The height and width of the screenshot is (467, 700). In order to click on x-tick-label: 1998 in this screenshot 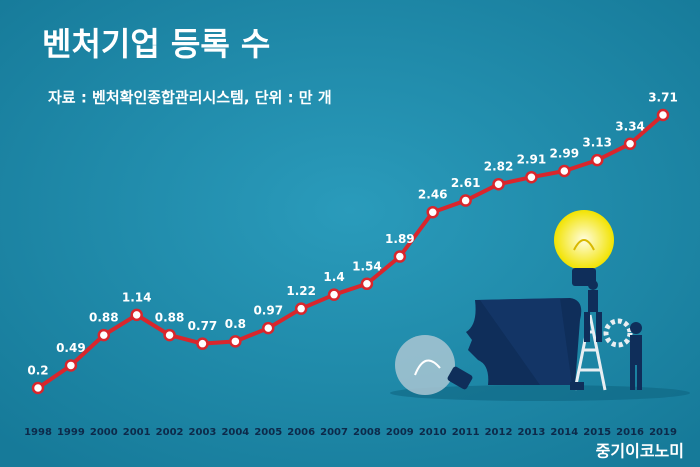, I will do `click(38, 432)`.